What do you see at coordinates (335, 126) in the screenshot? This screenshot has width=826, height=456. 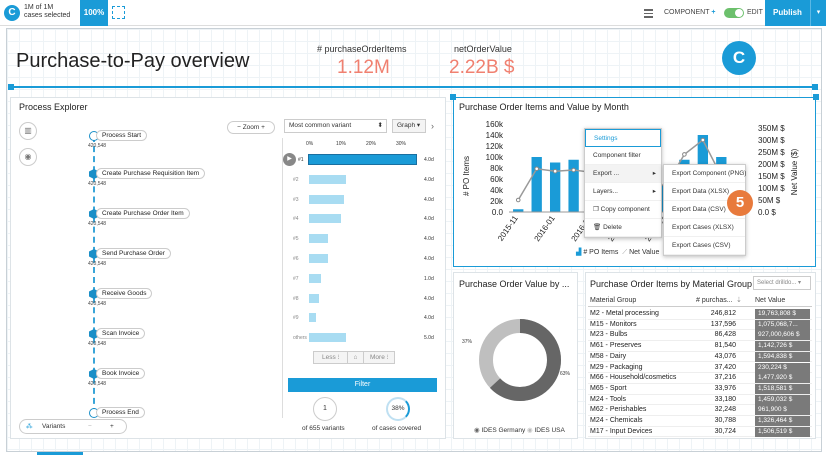 I see `variant-select: Most common variant ⬍` at bounding box center [335, 126].